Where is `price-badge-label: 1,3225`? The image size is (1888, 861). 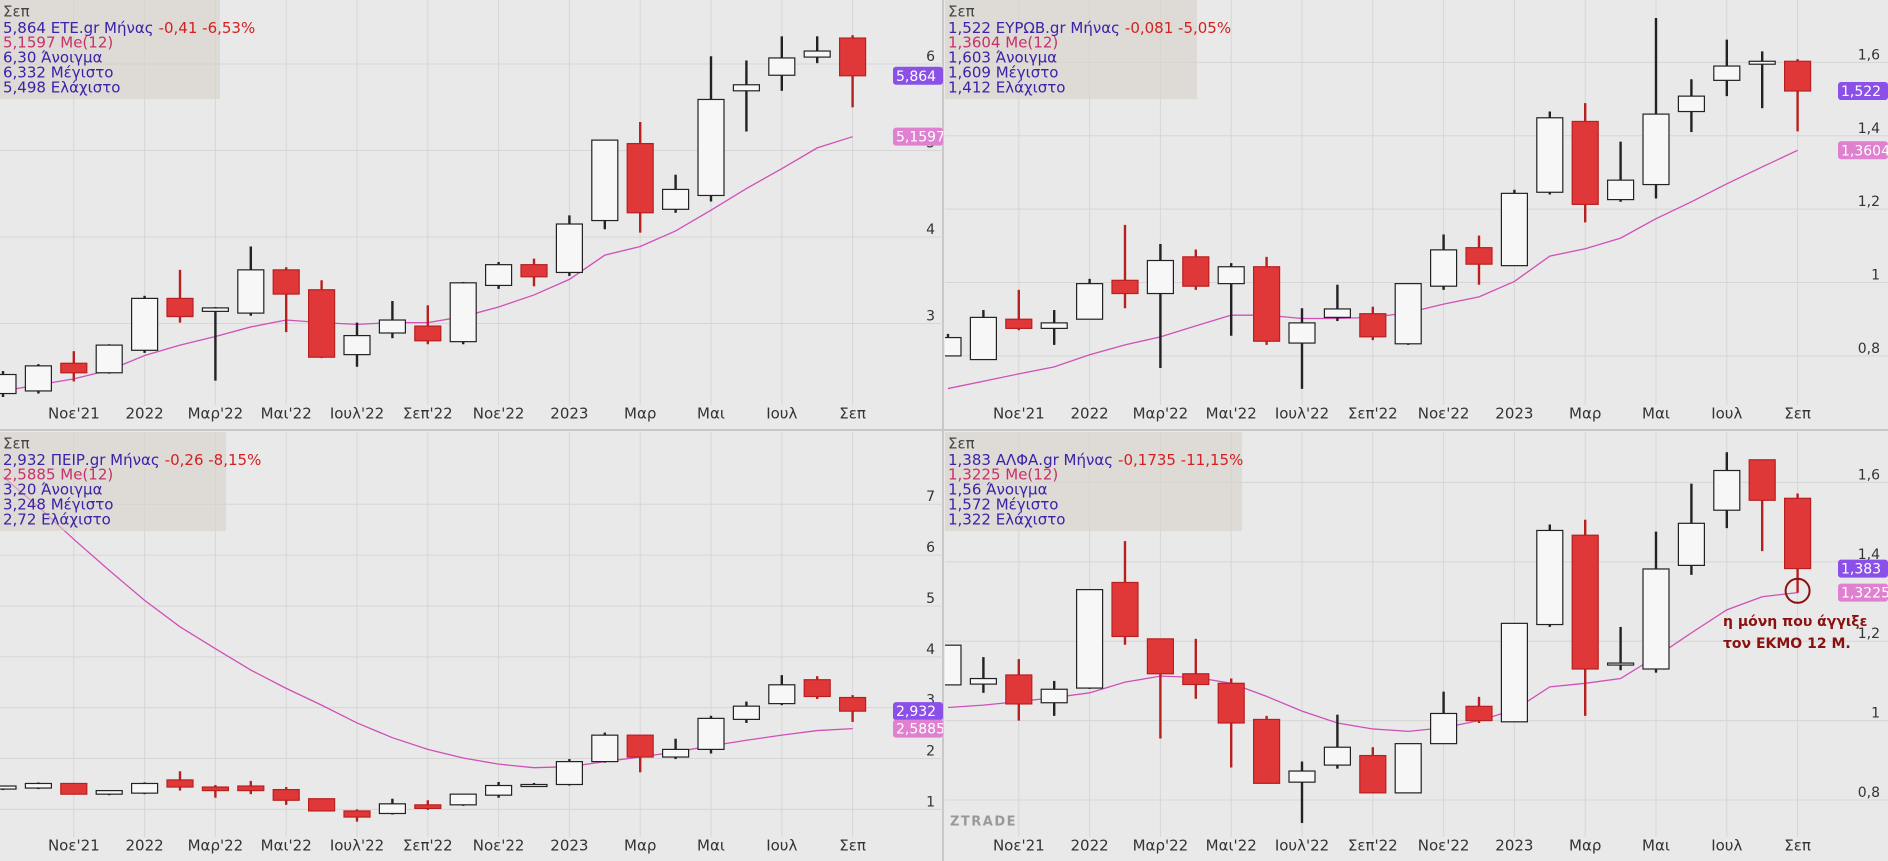 price-badge-label: 1,3225 is located at coordinates (1864, 594).